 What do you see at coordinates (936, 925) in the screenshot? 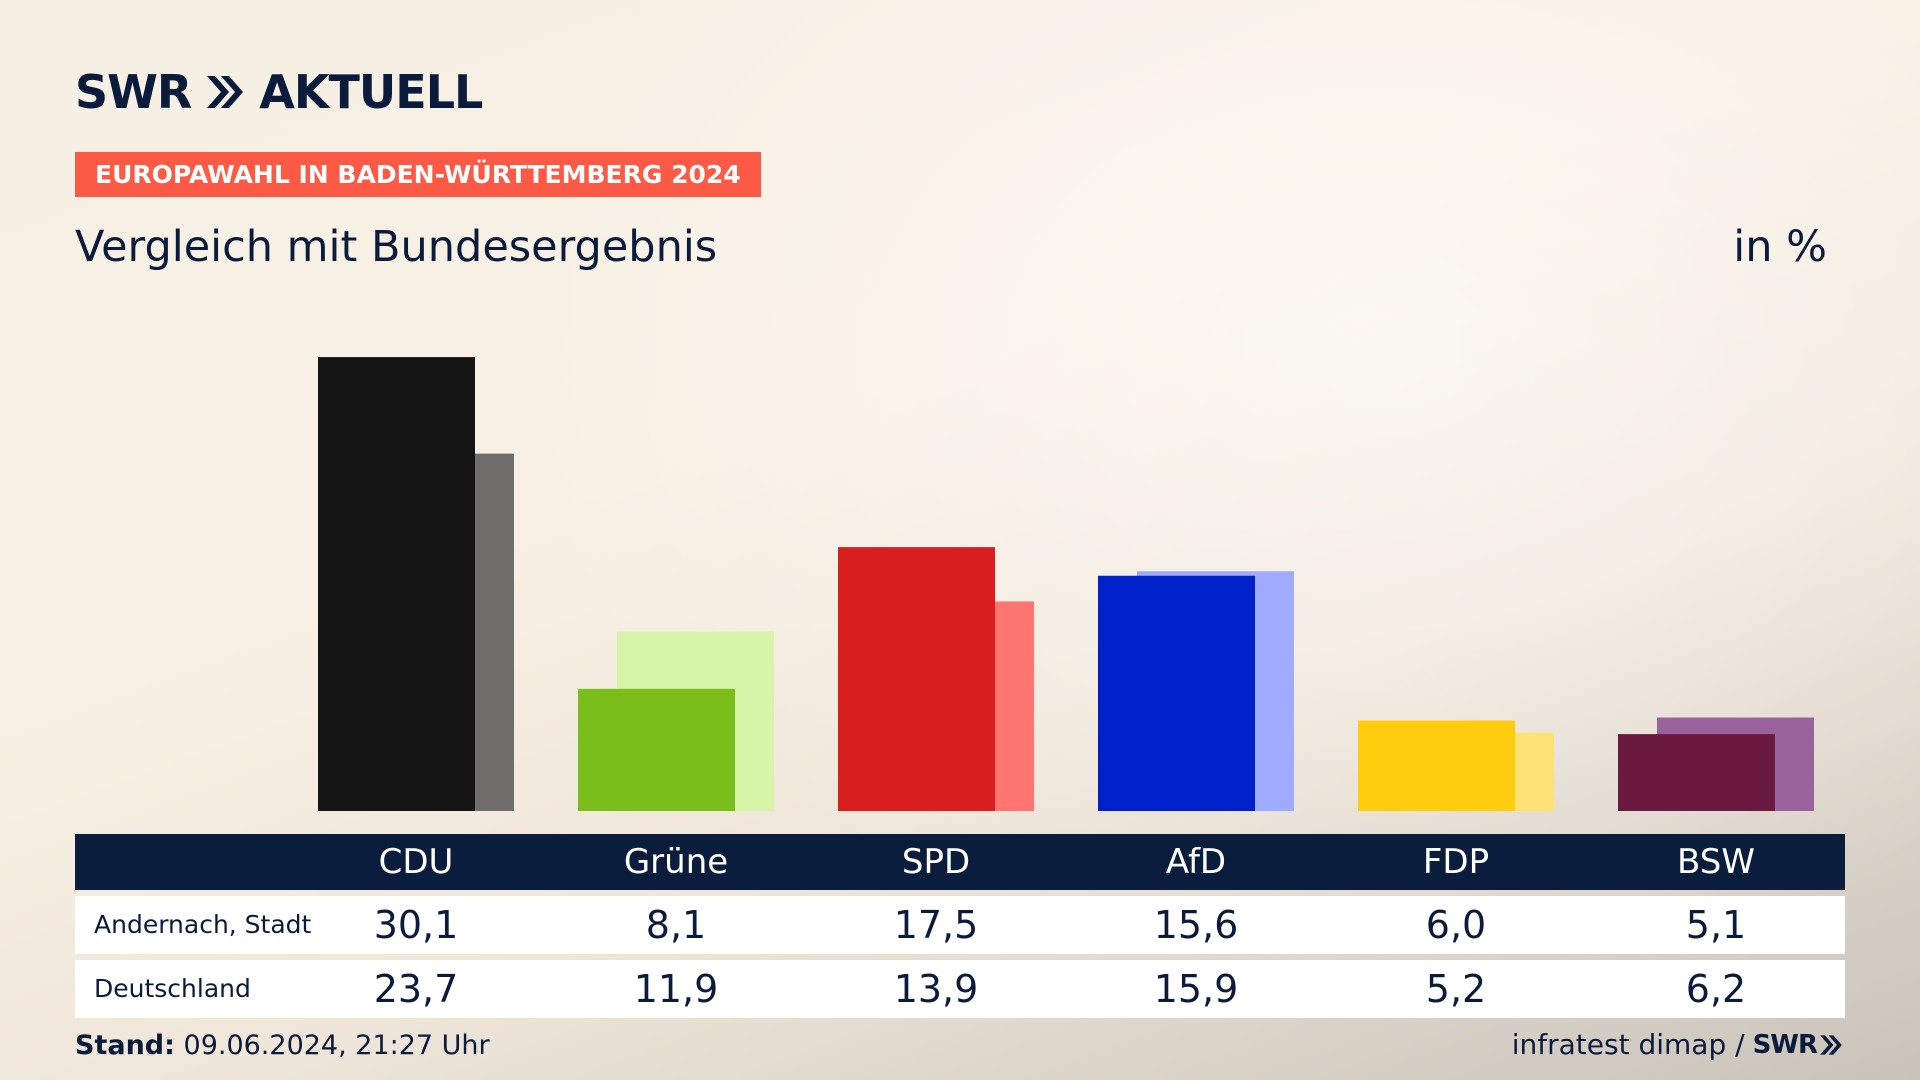
I see `value-spd-local: 17,5` at bounding box center [936, 925].